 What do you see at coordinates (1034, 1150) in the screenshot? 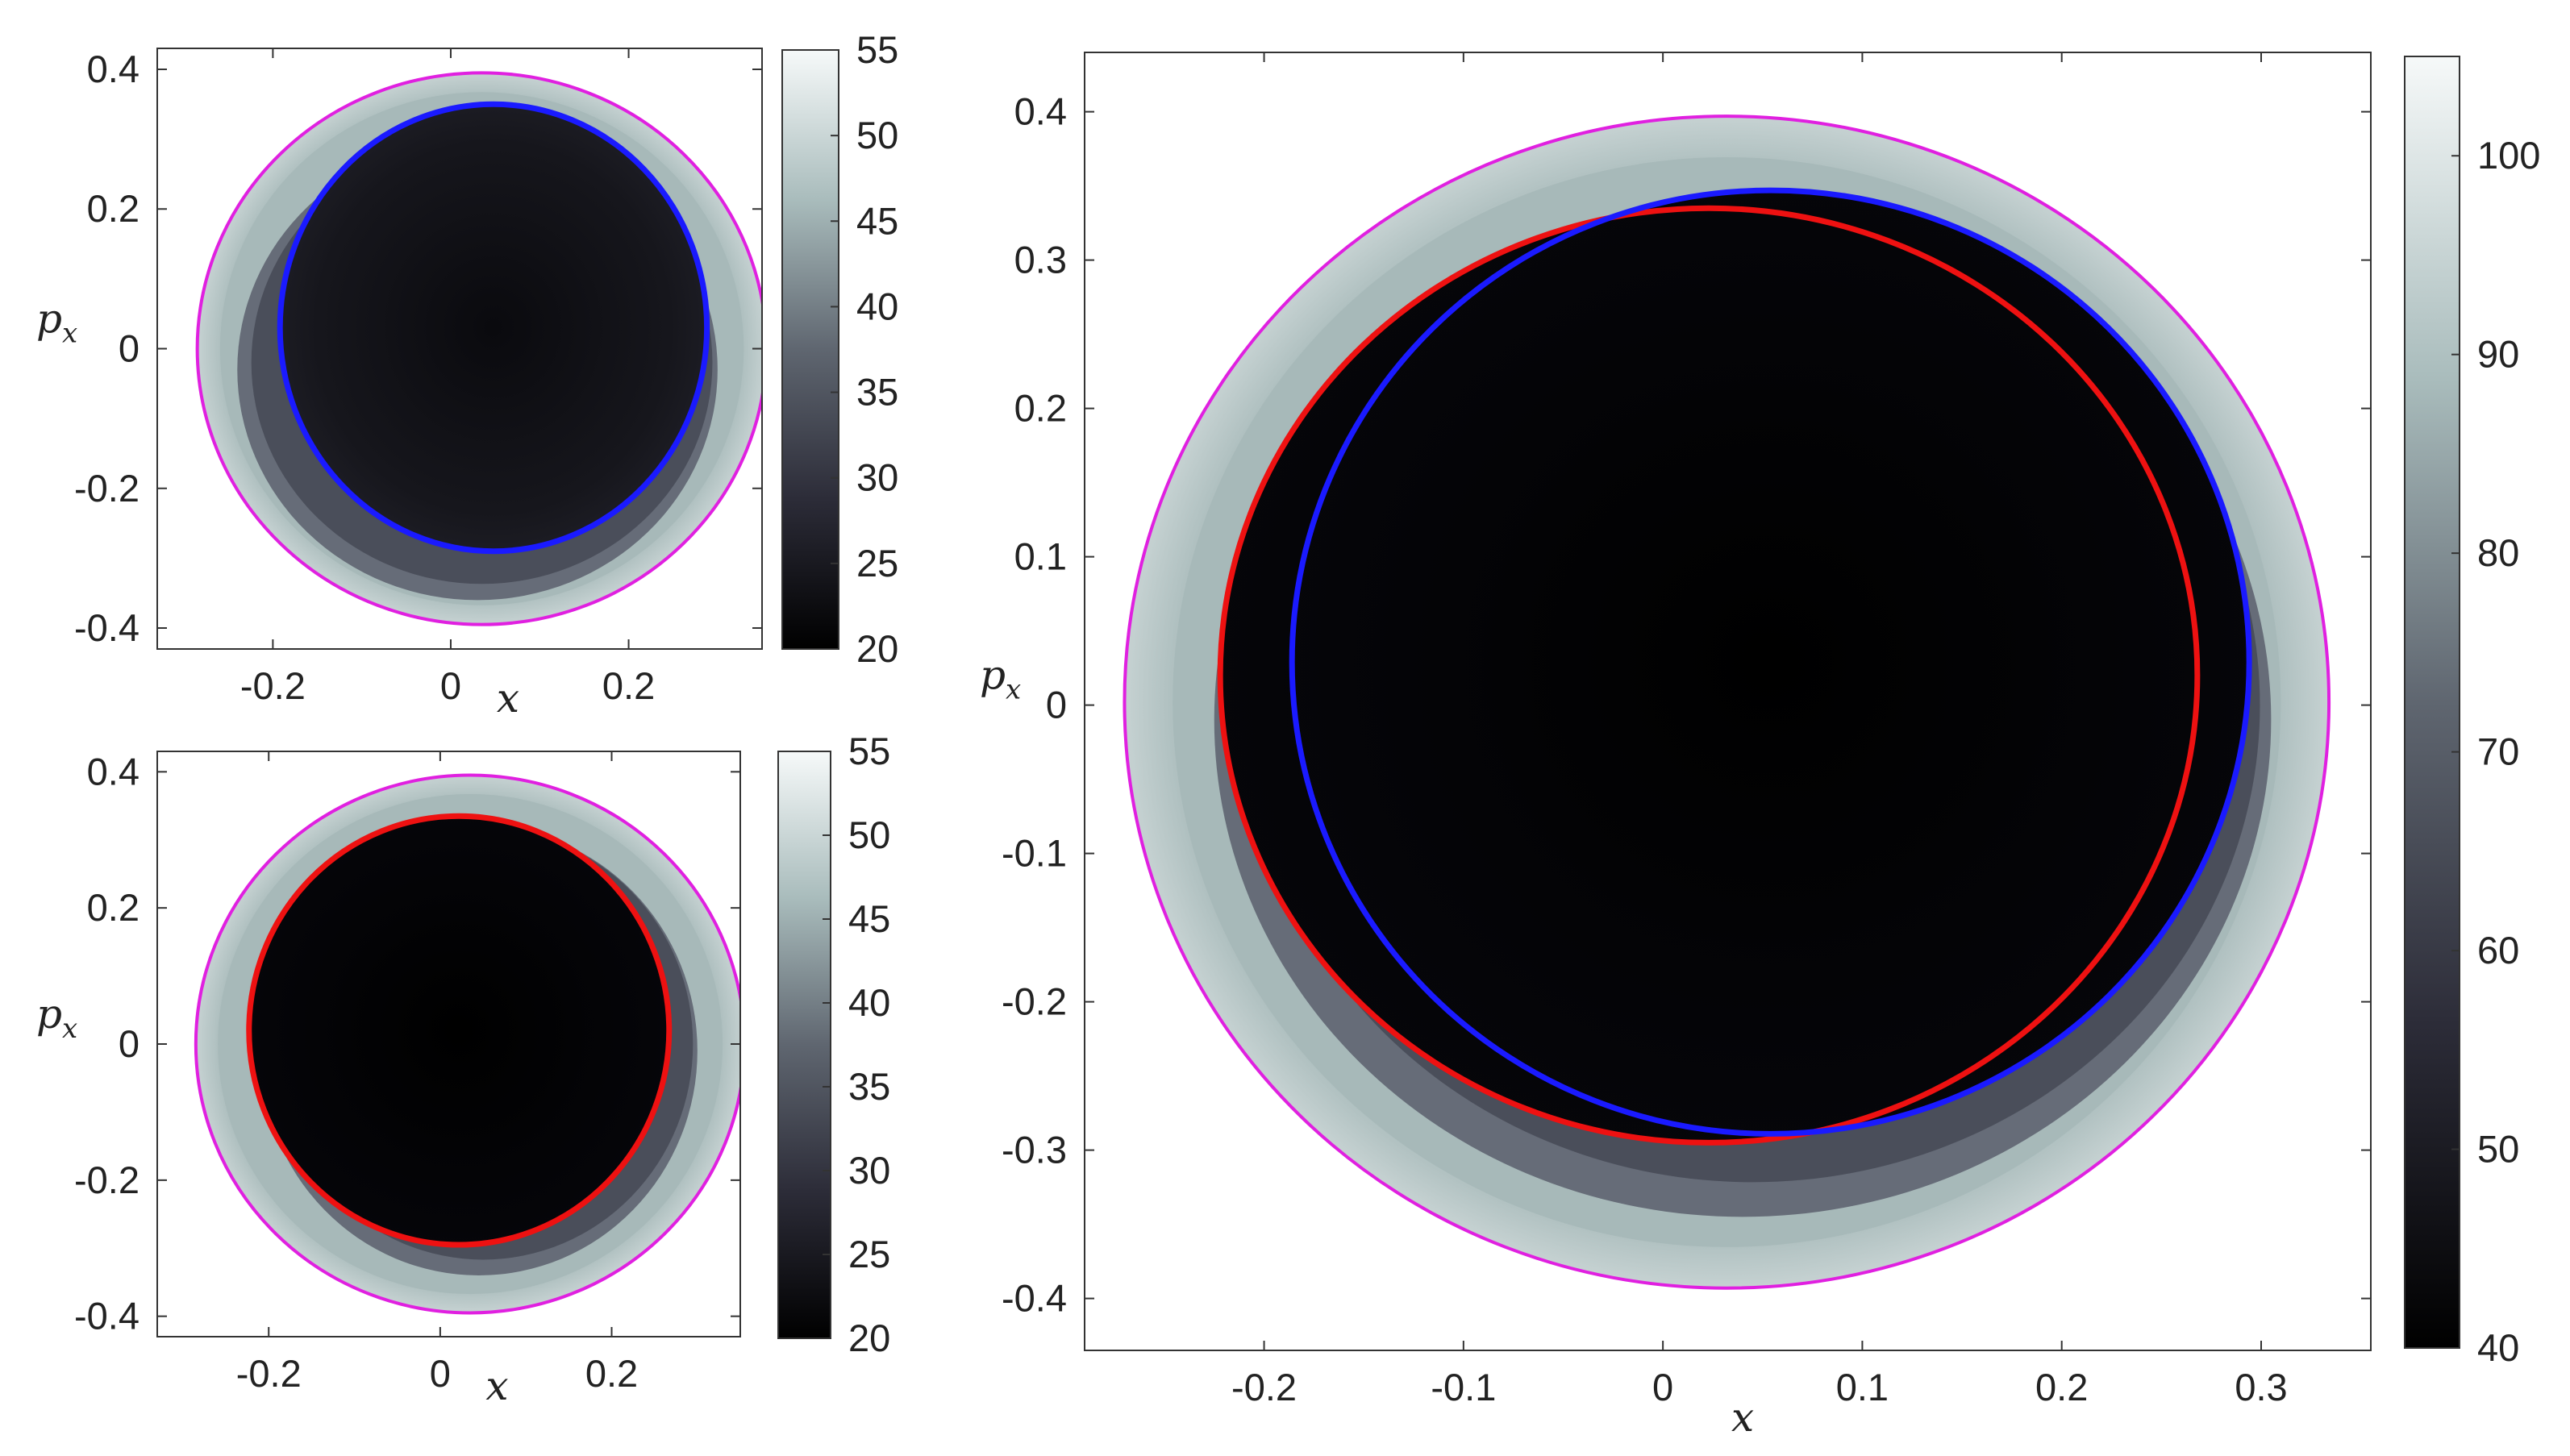
I see `y-tick-label: -0.3` at bounding box center [1034, 1150].